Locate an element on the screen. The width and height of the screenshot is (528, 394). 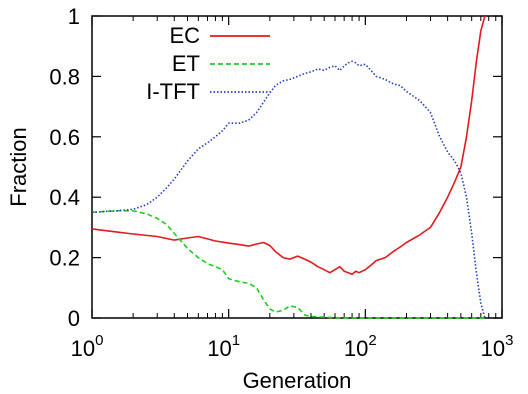
y-axis-label: Fraction is located at coordinates (18, 166).